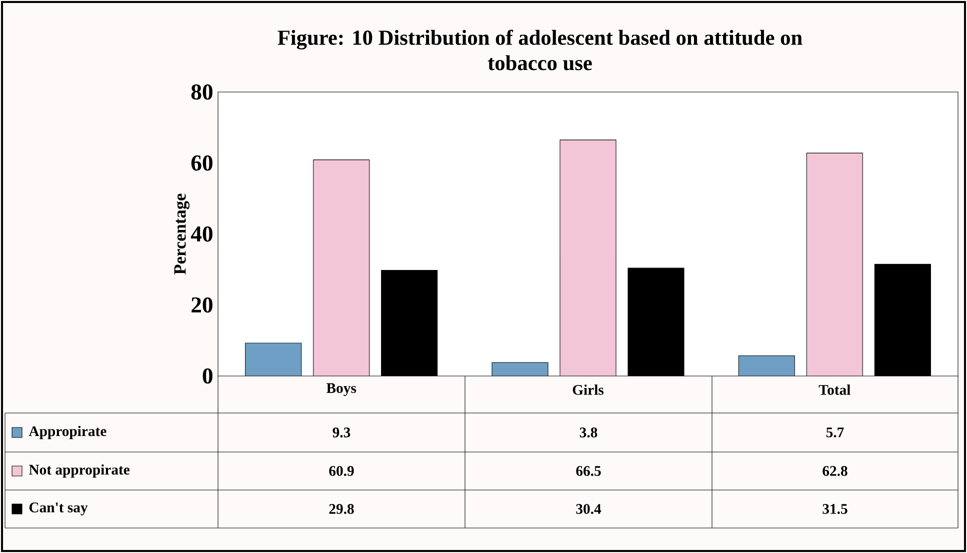 The width and height of the screenshot is (967, 553). Describe the element at coordinates (341, 389) in the screenshot. I see `x-tick-label: Boys` at that location.